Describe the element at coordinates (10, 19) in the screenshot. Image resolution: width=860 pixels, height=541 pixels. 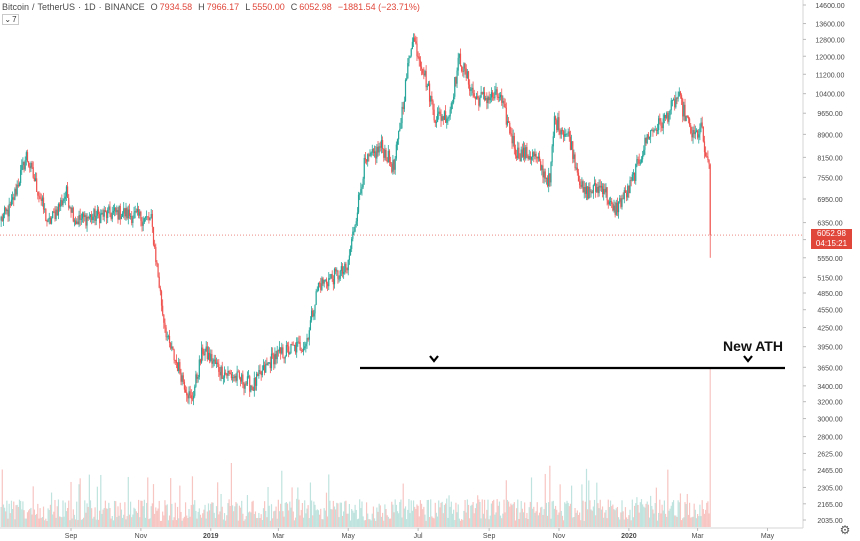
I see `indicators-collapse-button: ⌄ 7` at that location.